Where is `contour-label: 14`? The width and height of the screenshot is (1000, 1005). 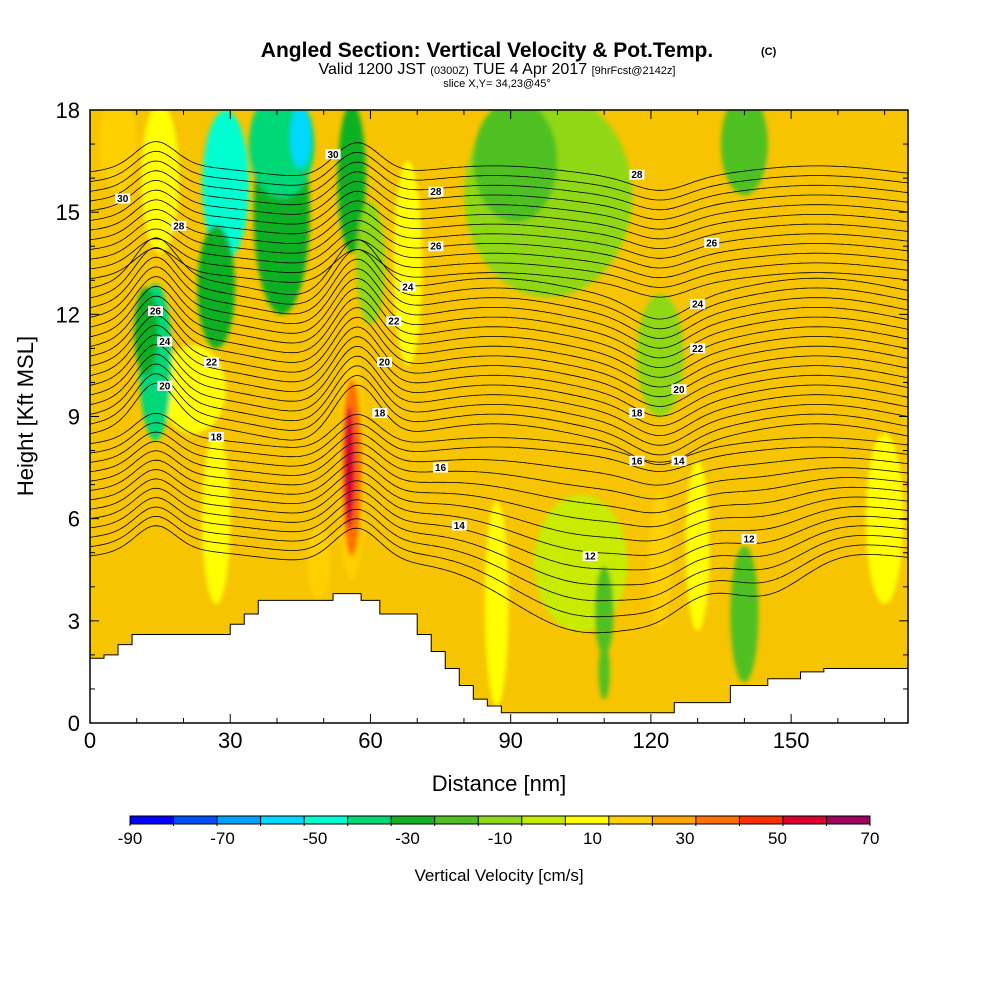
contour-label: 14 is located at coordinates (459, 526).